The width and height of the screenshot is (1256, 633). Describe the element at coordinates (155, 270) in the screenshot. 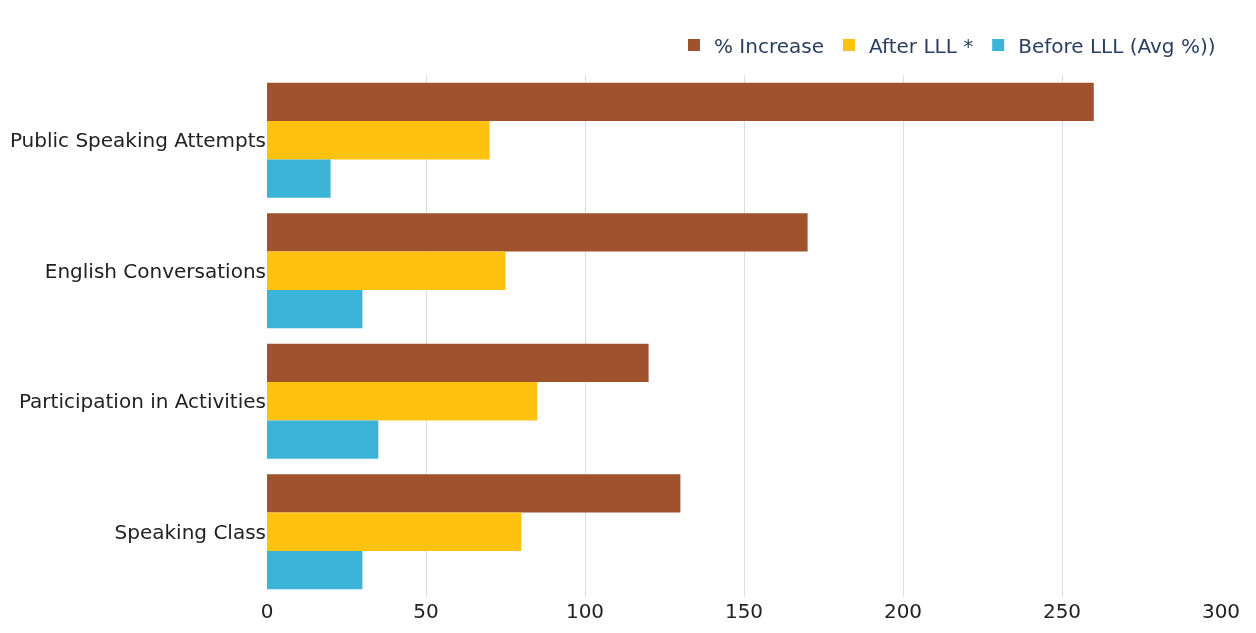

I see `y-tick-label: English Conversations` at that location.